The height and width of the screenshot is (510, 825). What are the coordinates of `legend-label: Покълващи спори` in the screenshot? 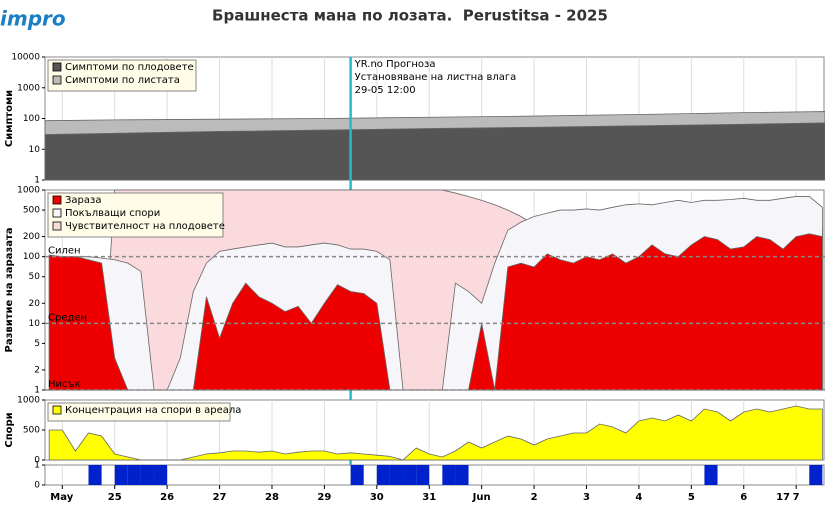 It's located at (112, 213).